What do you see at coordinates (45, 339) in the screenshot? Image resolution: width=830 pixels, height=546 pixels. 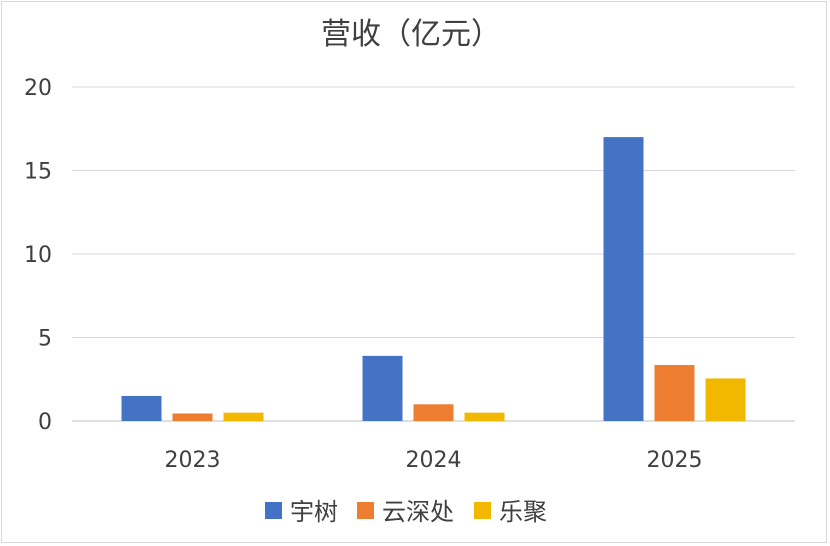 I see `y-tick-label: 5` at bounding box center [45, 339].